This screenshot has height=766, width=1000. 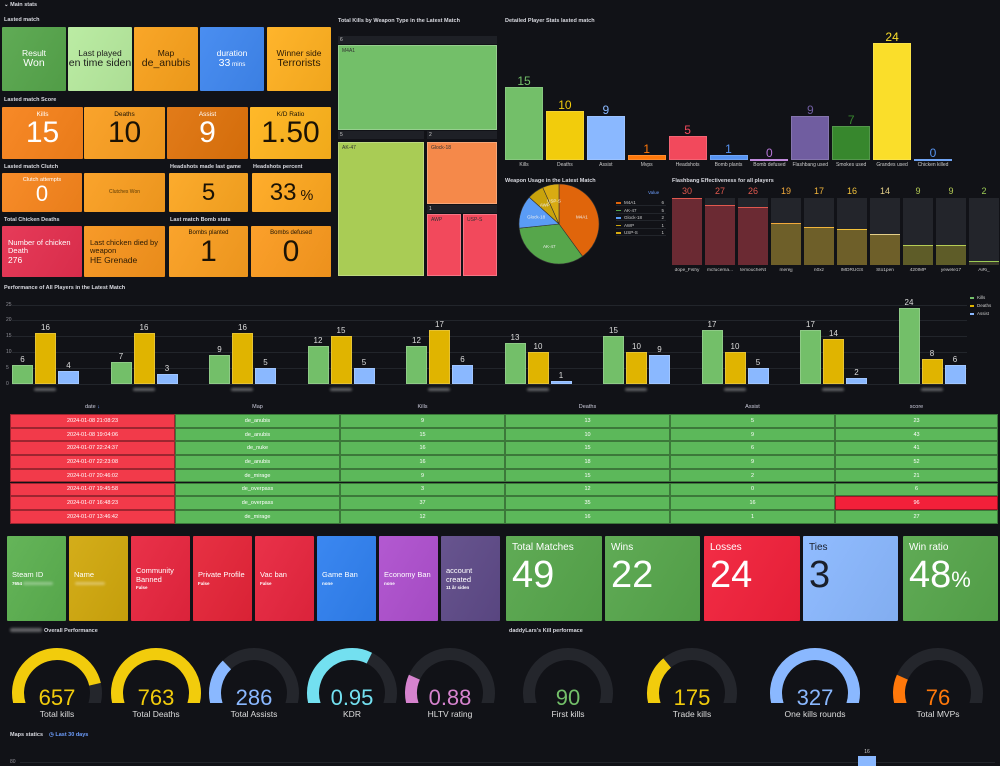 What do you see at coordinates (940, 575) in the screenshot?
I see `total-value: 48%` at bounding box center [940, 575].